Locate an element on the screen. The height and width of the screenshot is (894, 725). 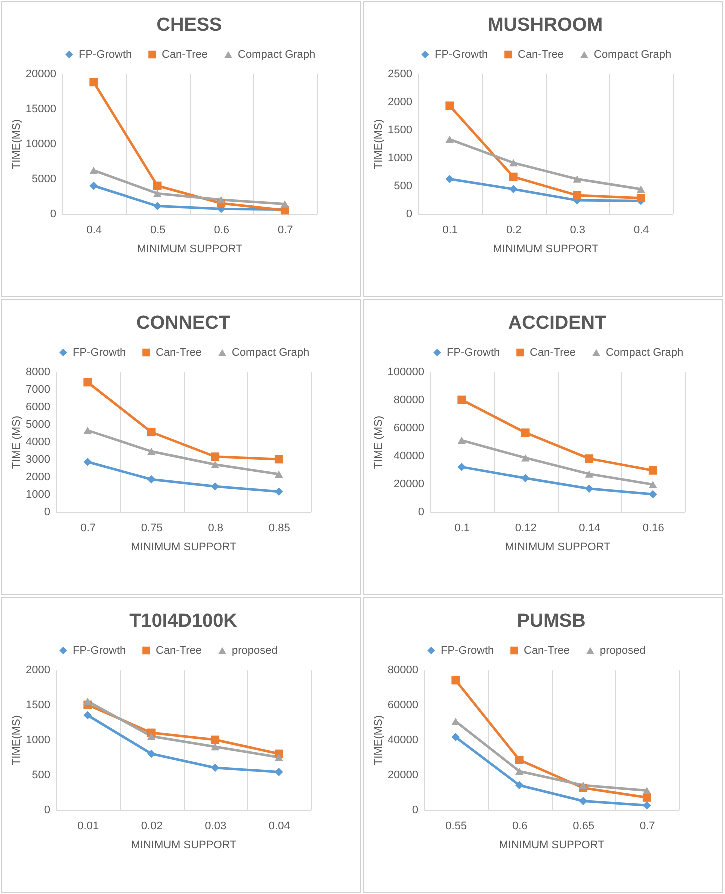
x-tick-label: 0.8 is located at coordinates (216, 528).